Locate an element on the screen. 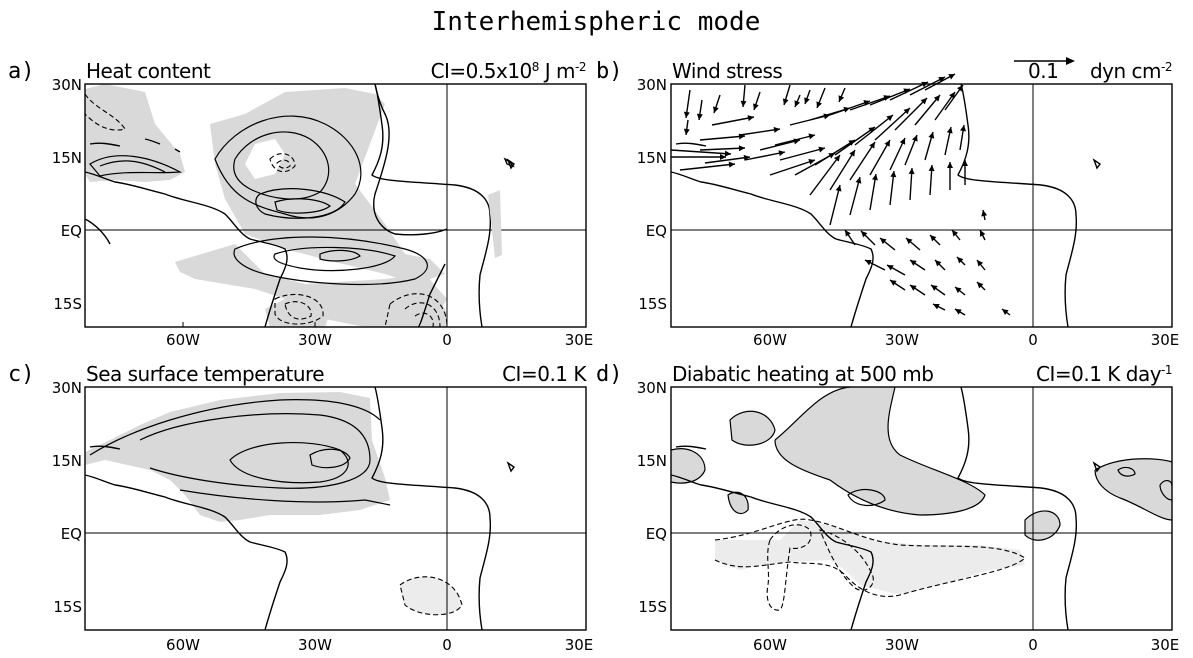 Image resolution: width=1193 pixels, height=658 pixels. tick-15n: 15N is located at coordinates (67, 461).